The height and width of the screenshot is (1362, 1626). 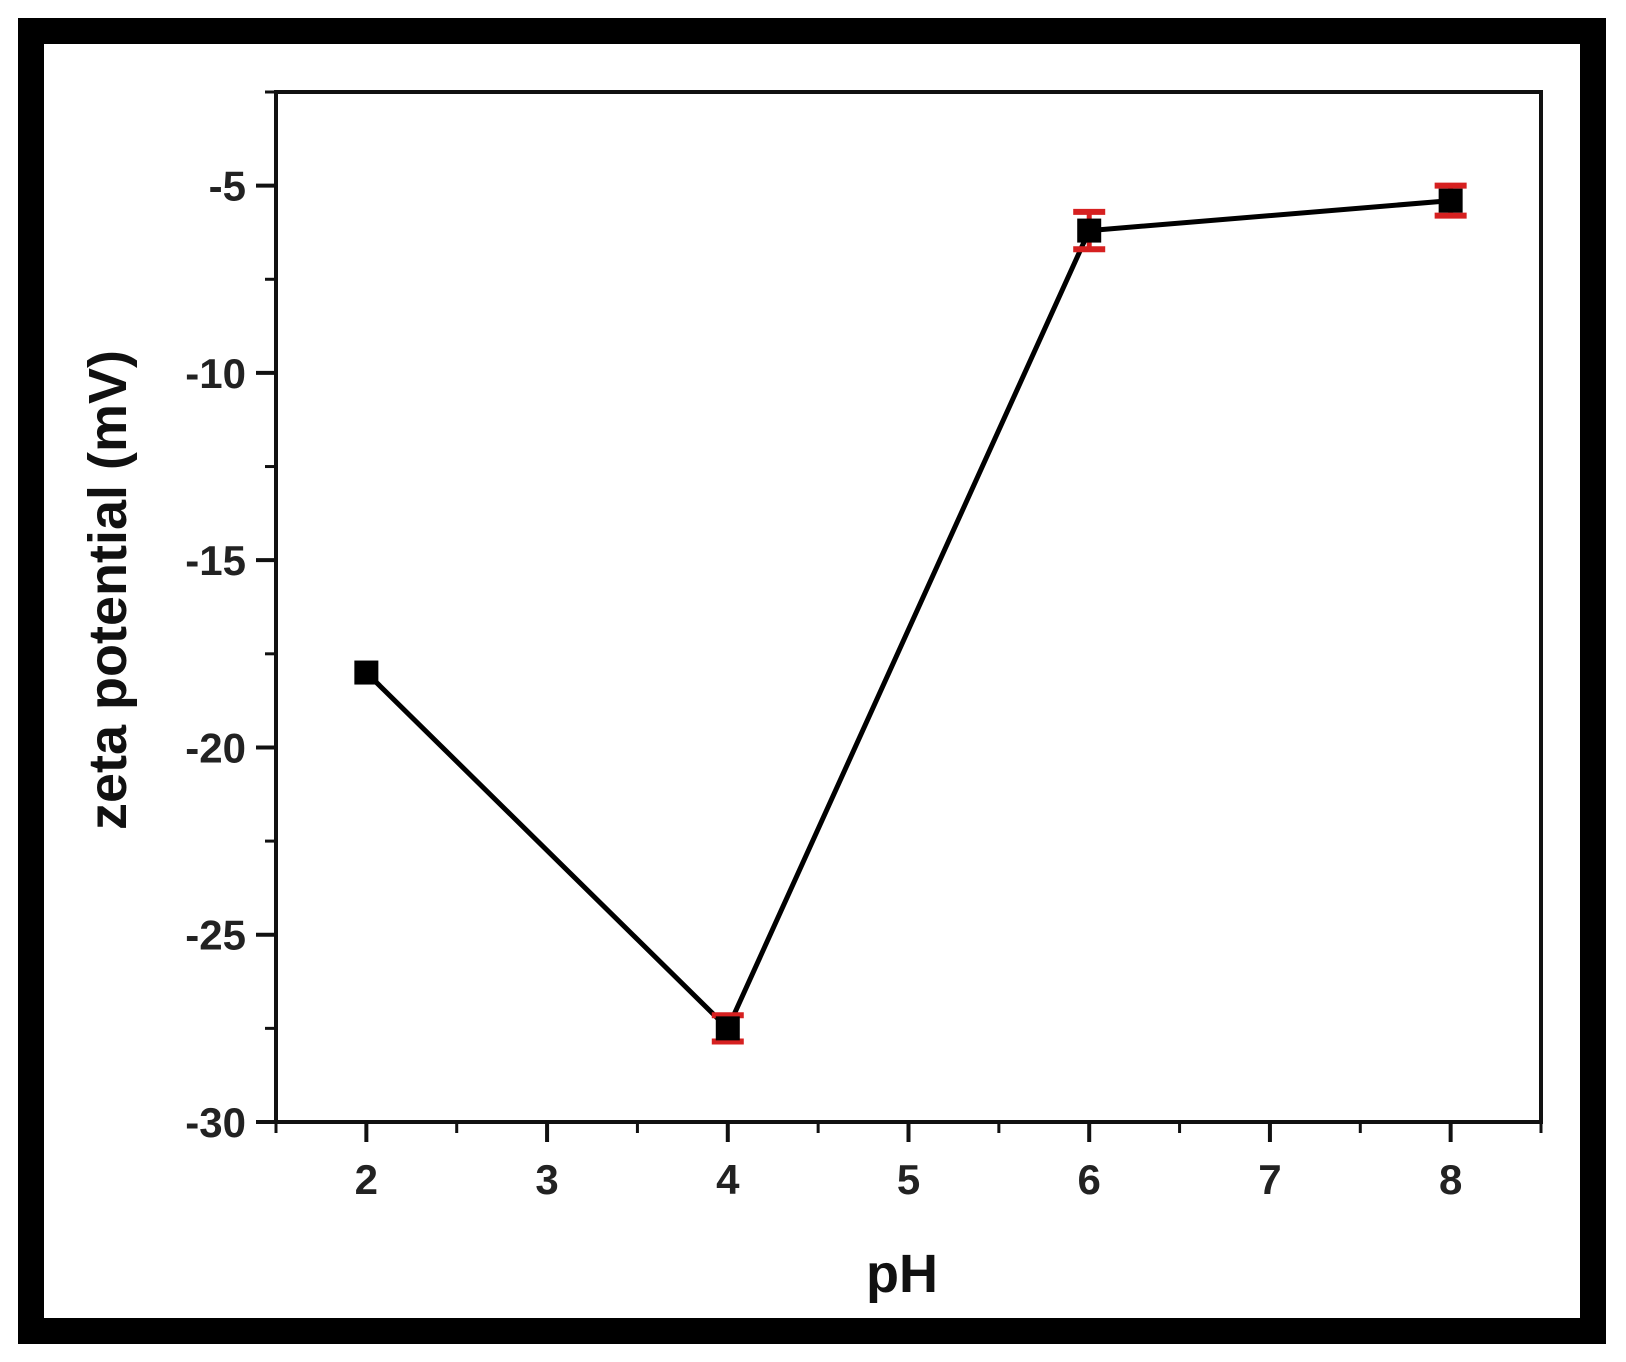 What do you see at coordinates (215, 560) in the screenshot?
I see `y-tick-label: -15` at bounding box center [215, 560].